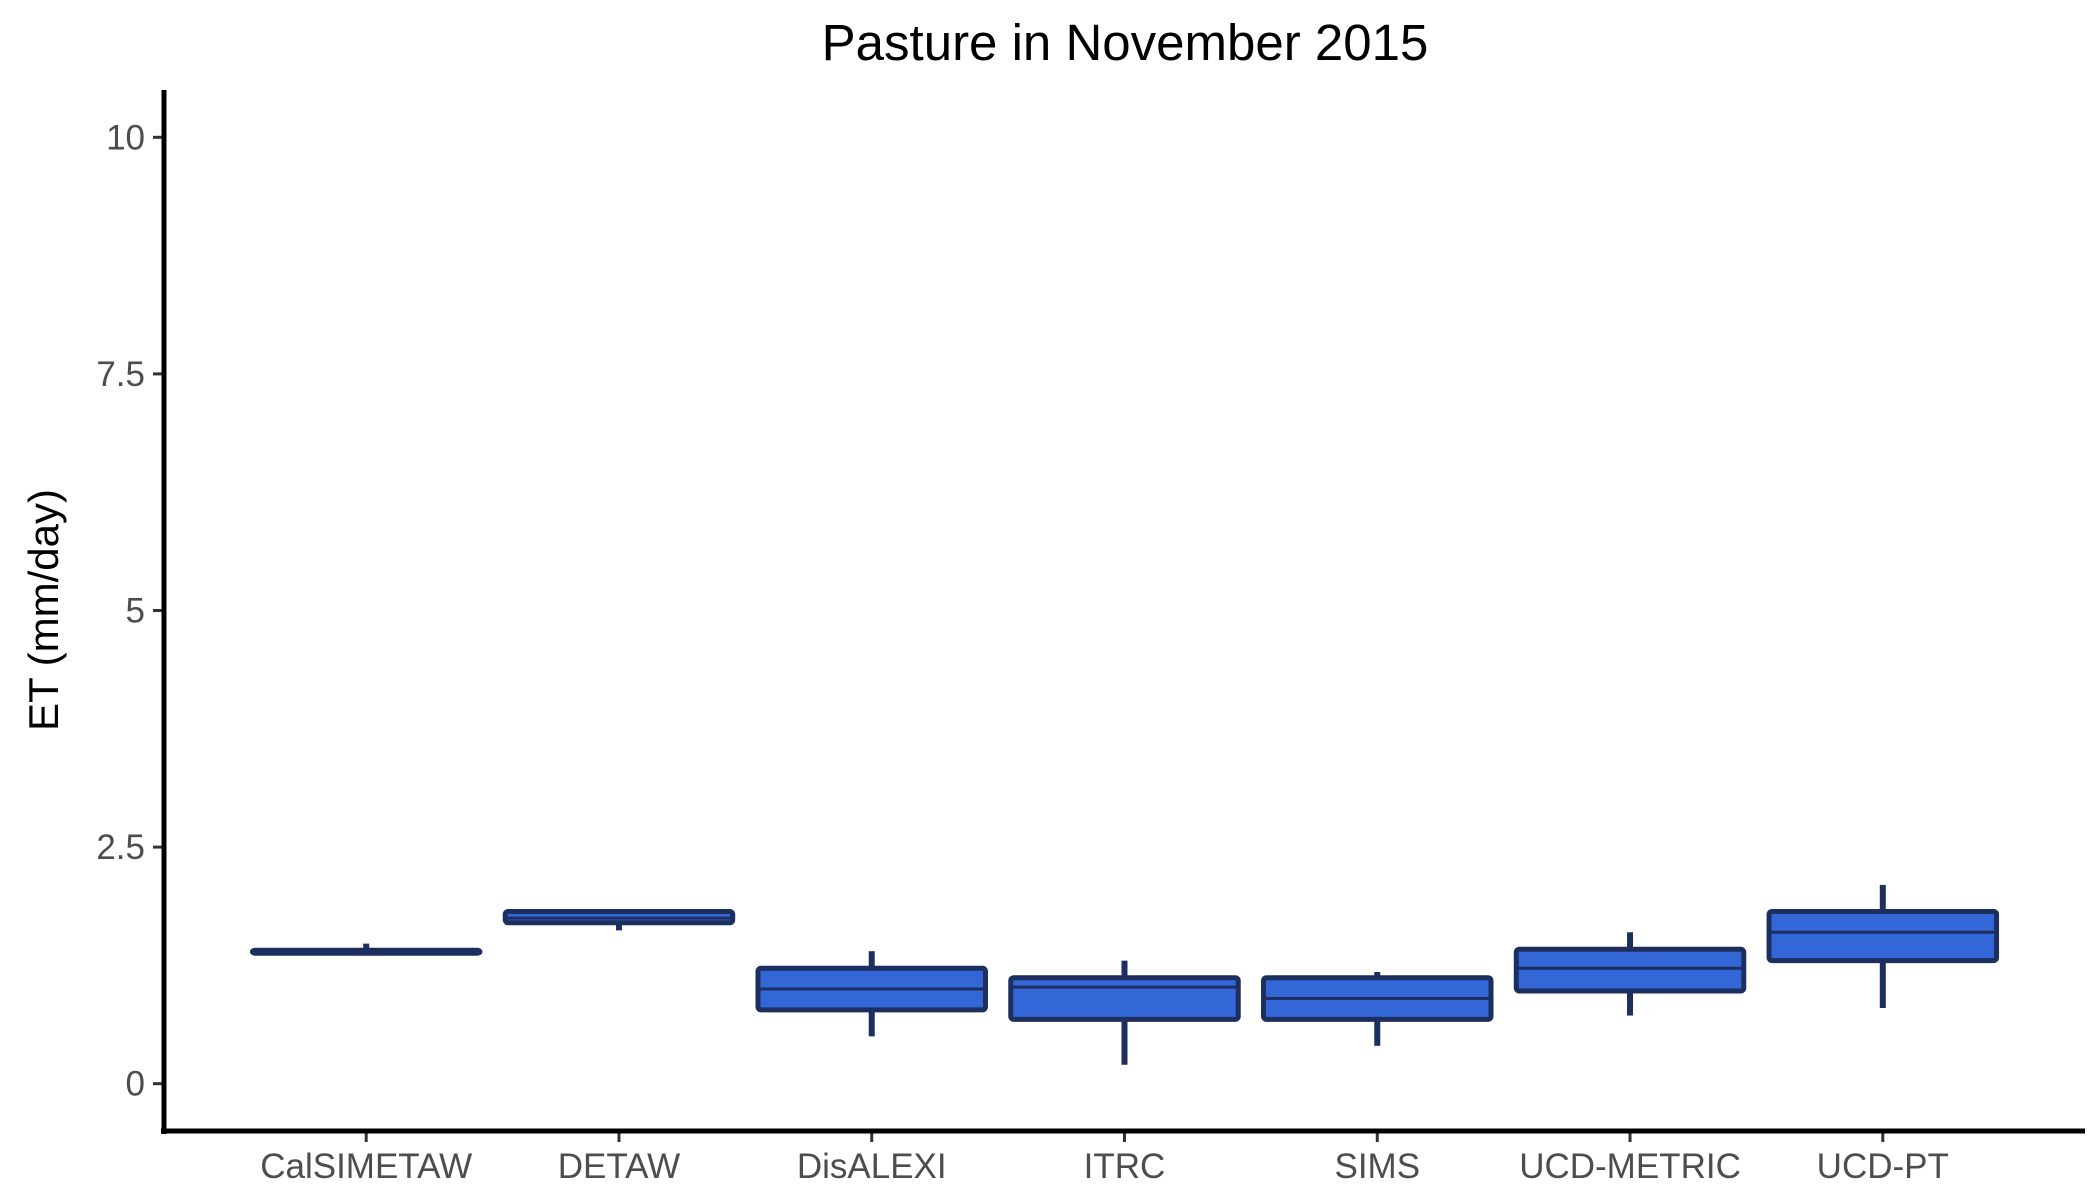  What do you see at coordinates (872, 1166) in the screenshot?
I see `x-tick-label: DisALEXI` at bounding box center [872, 1166].